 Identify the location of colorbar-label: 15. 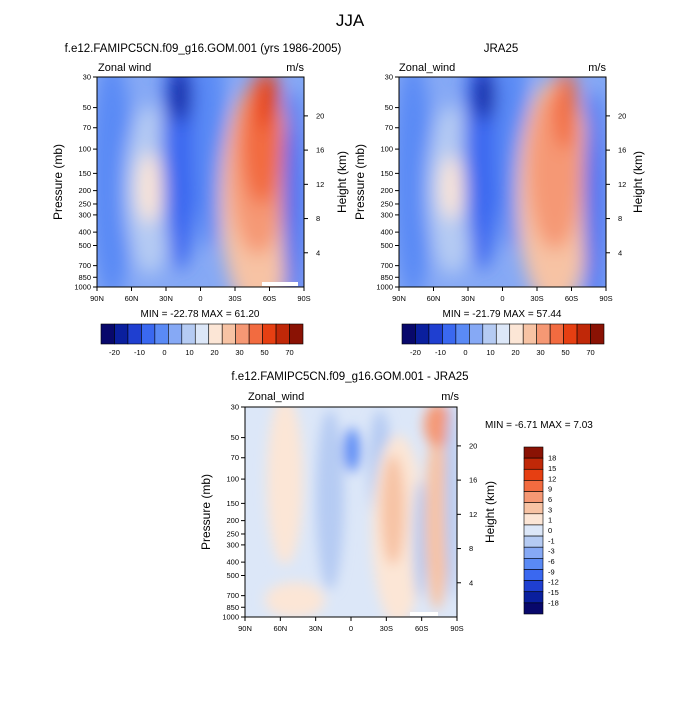
(552, 468).